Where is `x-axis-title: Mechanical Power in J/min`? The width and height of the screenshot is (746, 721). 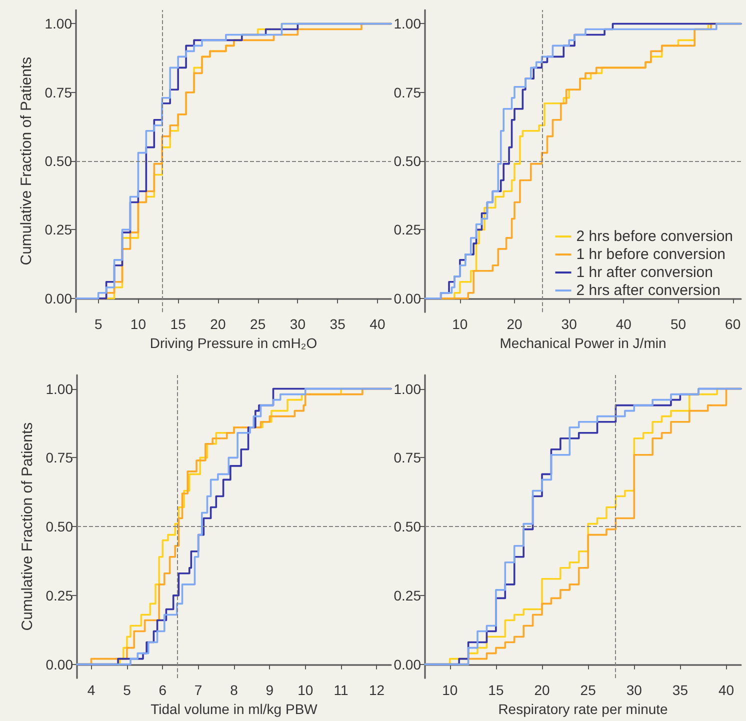 x-axis-title: Mechanical Power in J/min is located at coordinates (583, 343).